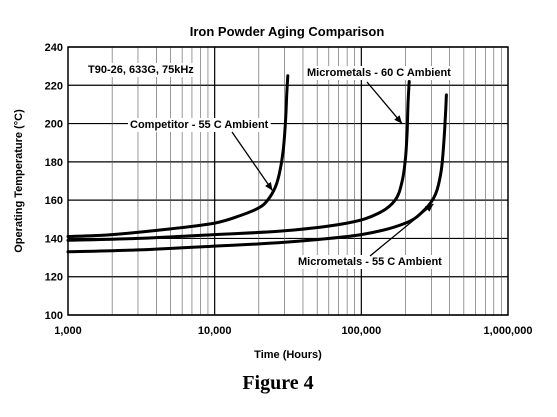 The image size is (557, 417). What do you see at coordinates (54, 48) in the screenshot?
I see `y-tick-label: 240` at bounding box center [54, 48].